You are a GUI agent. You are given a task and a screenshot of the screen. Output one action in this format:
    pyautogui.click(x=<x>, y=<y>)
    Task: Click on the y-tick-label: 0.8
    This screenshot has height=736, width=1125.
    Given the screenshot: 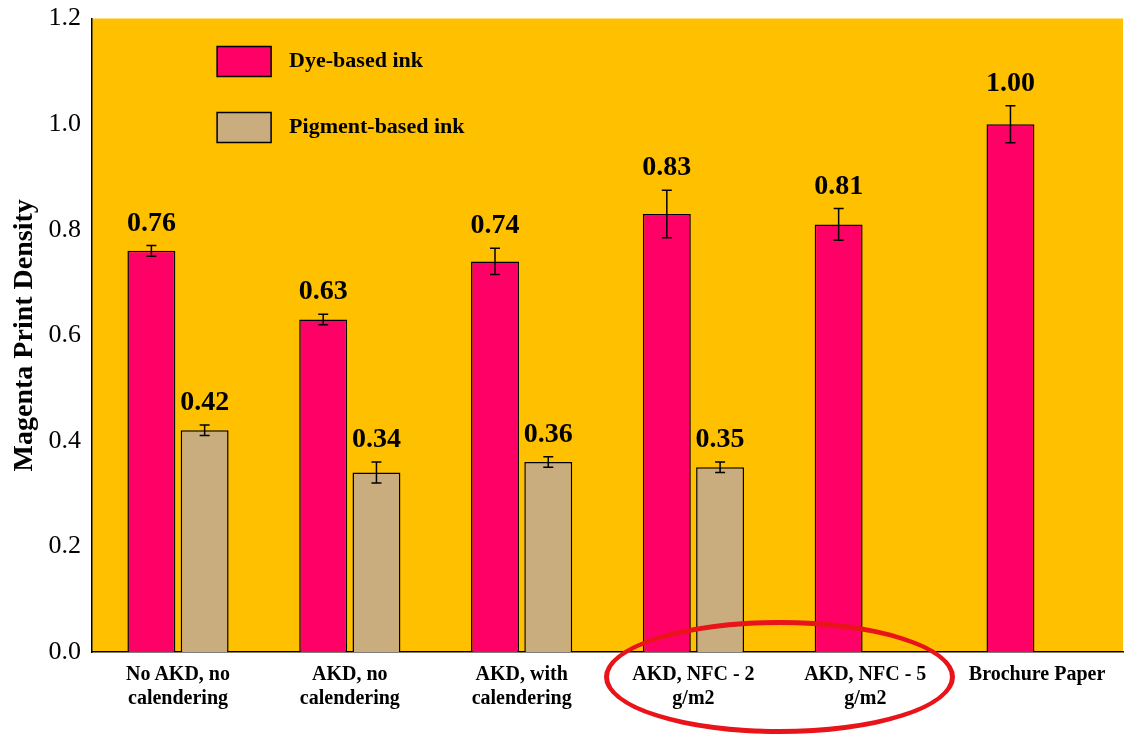 What is the action you would take?
    pyautogui.click(x=65, y=228)
    